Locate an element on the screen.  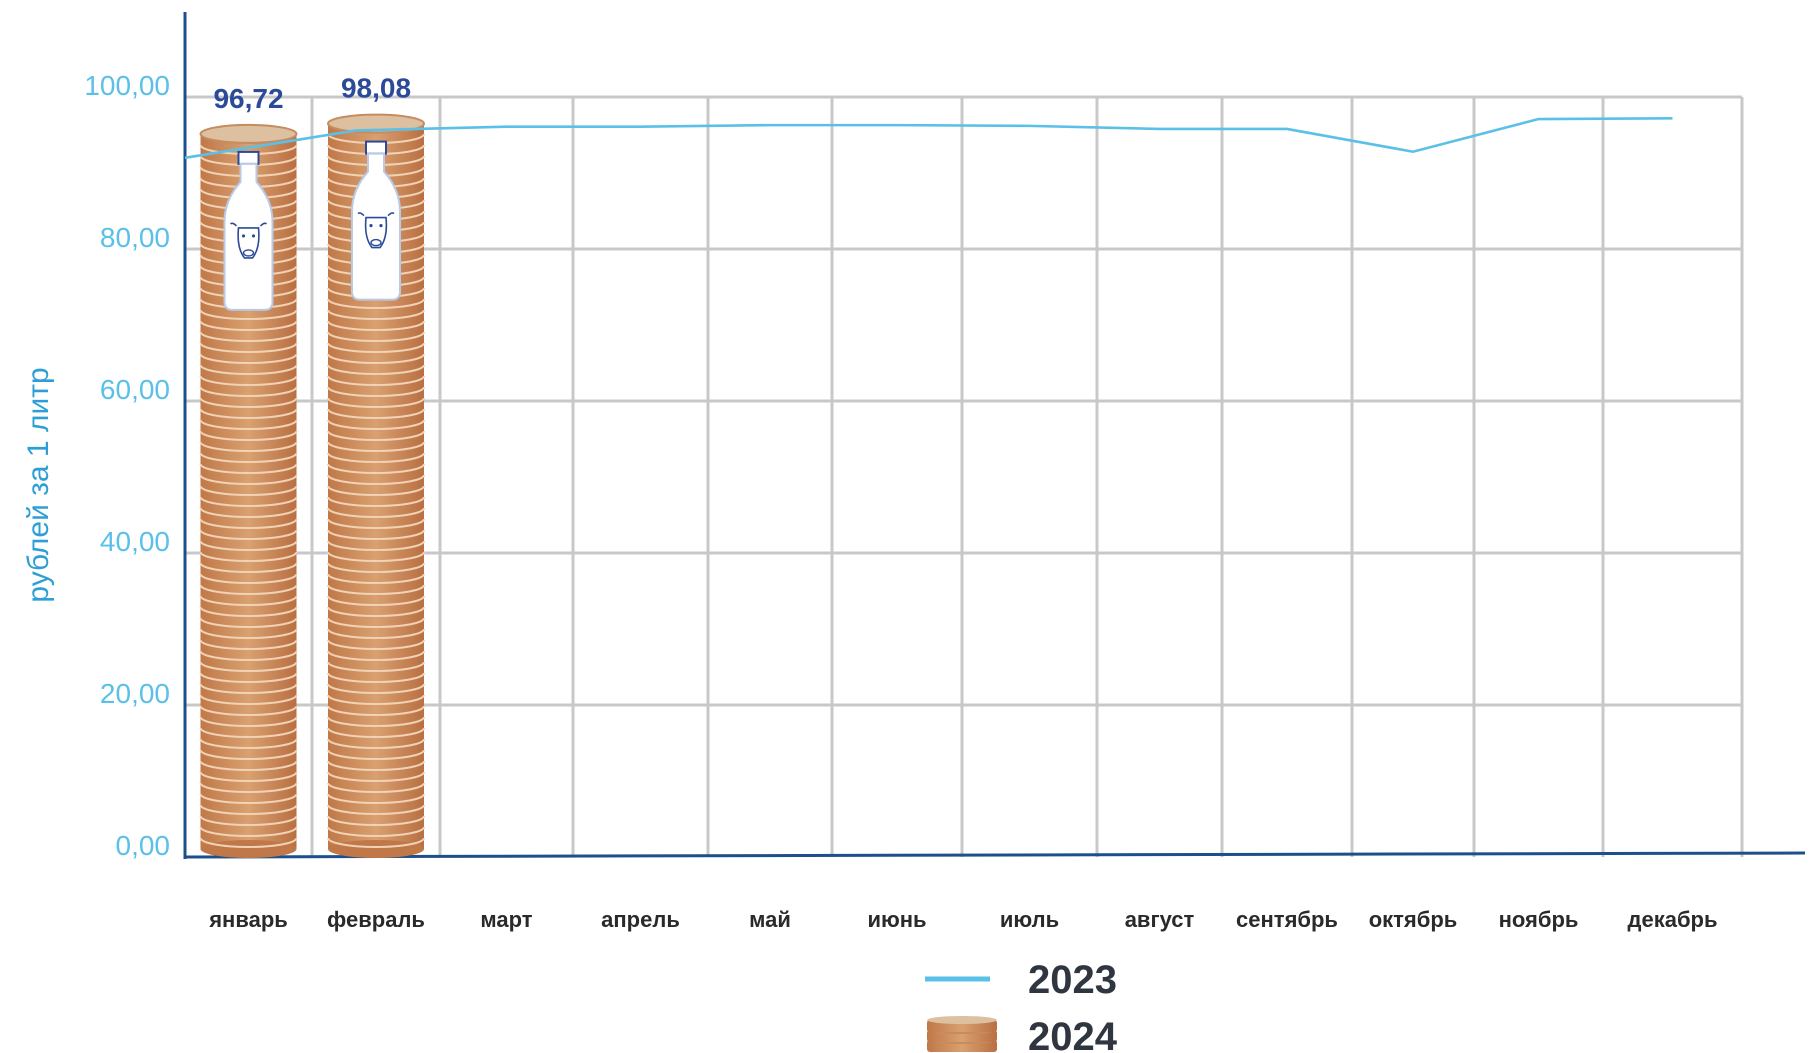
x-tick-label: март is located at coordinates (506, 919).